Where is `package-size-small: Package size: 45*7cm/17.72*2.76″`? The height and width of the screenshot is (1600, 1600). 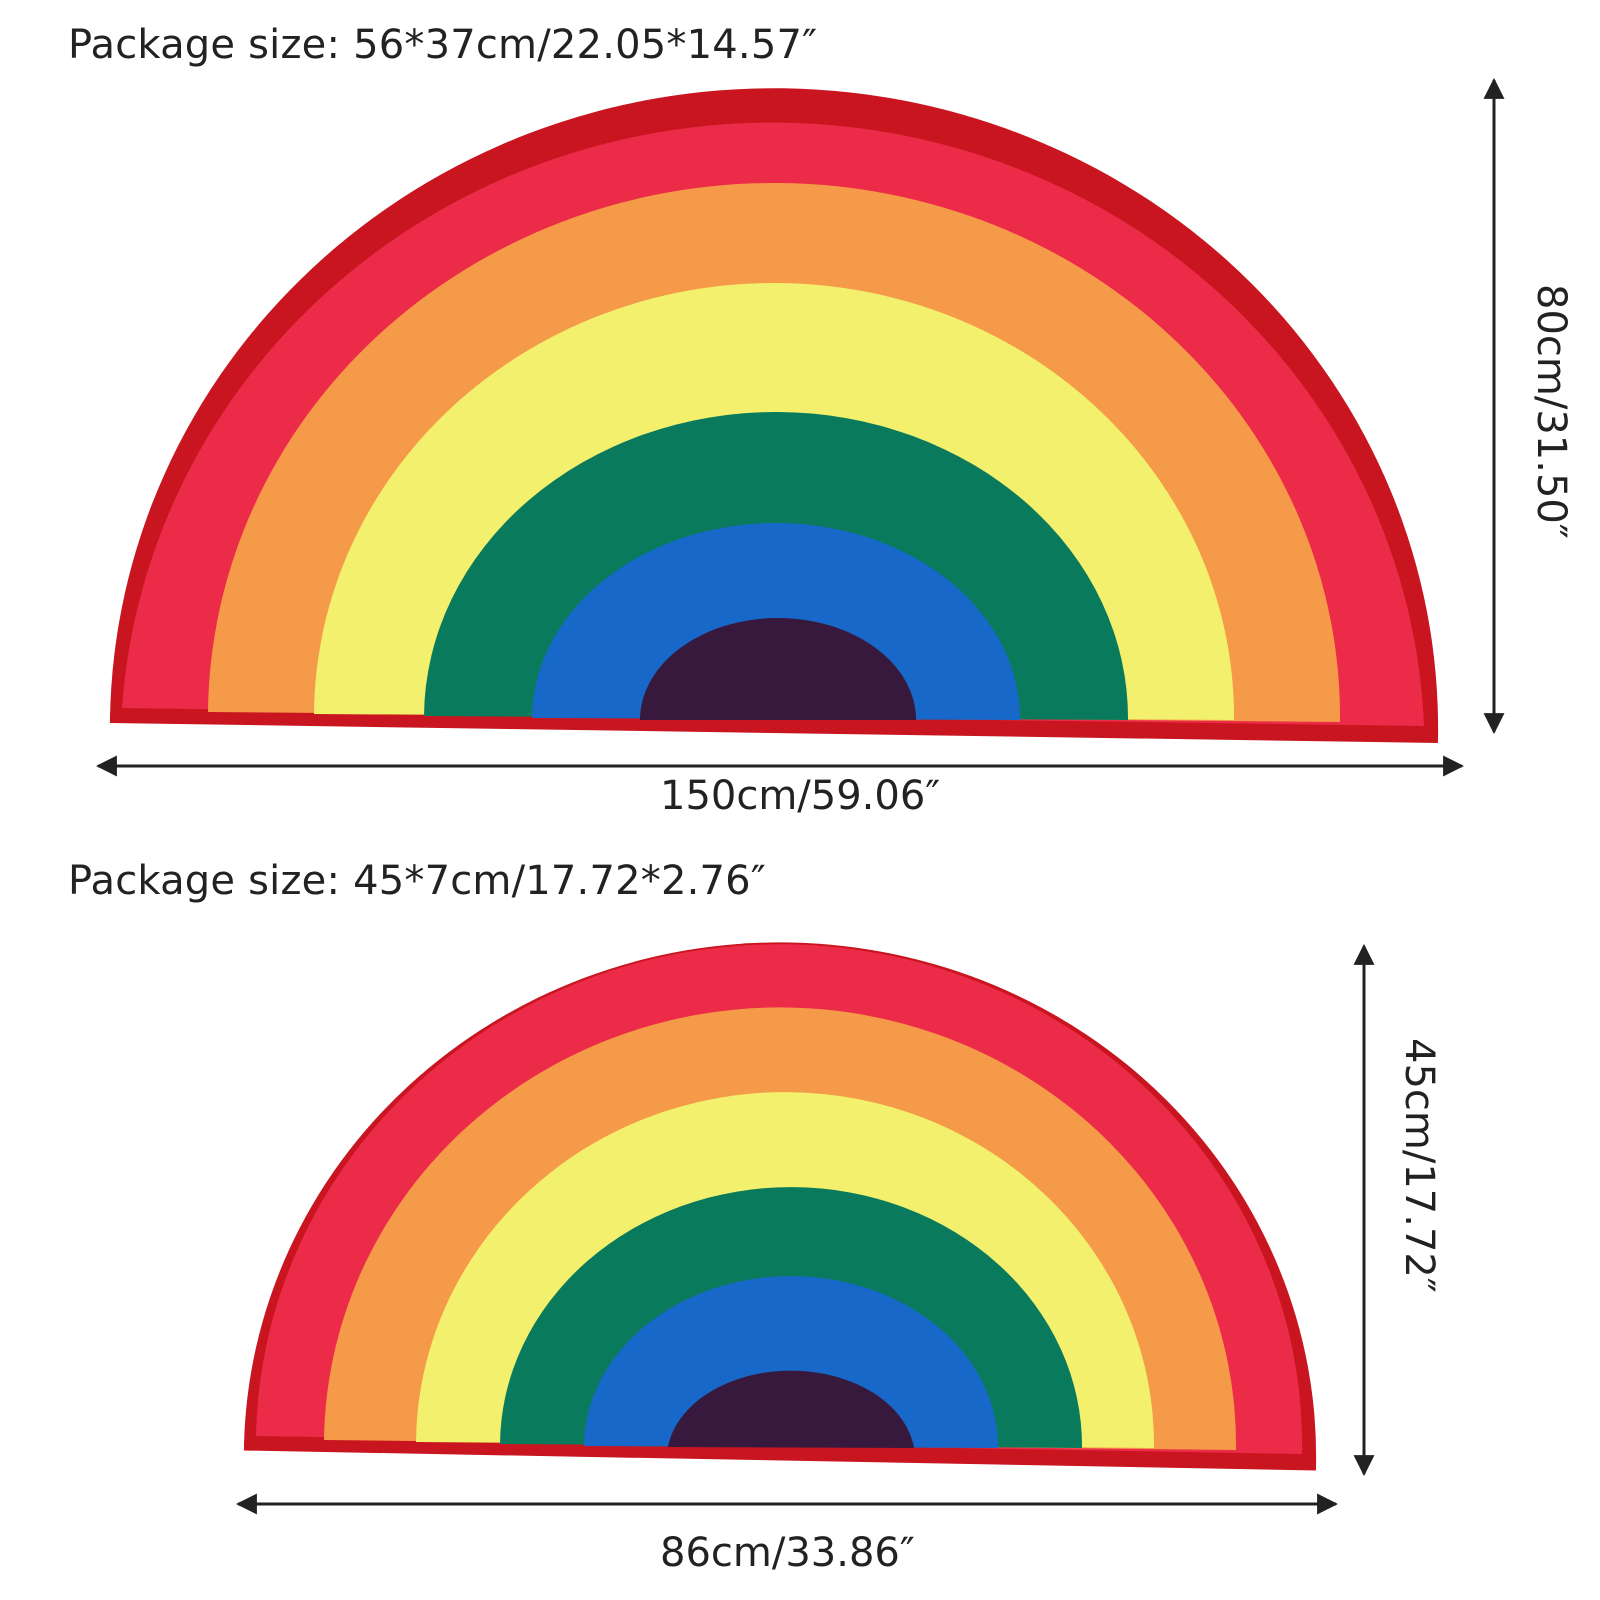
package-size-small: Package size: 45*7cm/17.72*2.76″ is located at coordinates (417, 881).